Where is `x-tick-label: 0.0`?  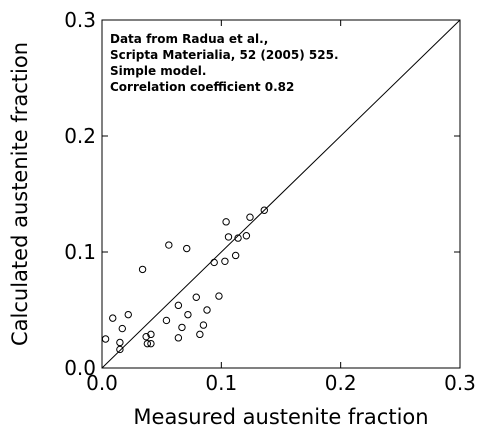
x-tick-label: 0.0 is located at coordinates (102, 383).